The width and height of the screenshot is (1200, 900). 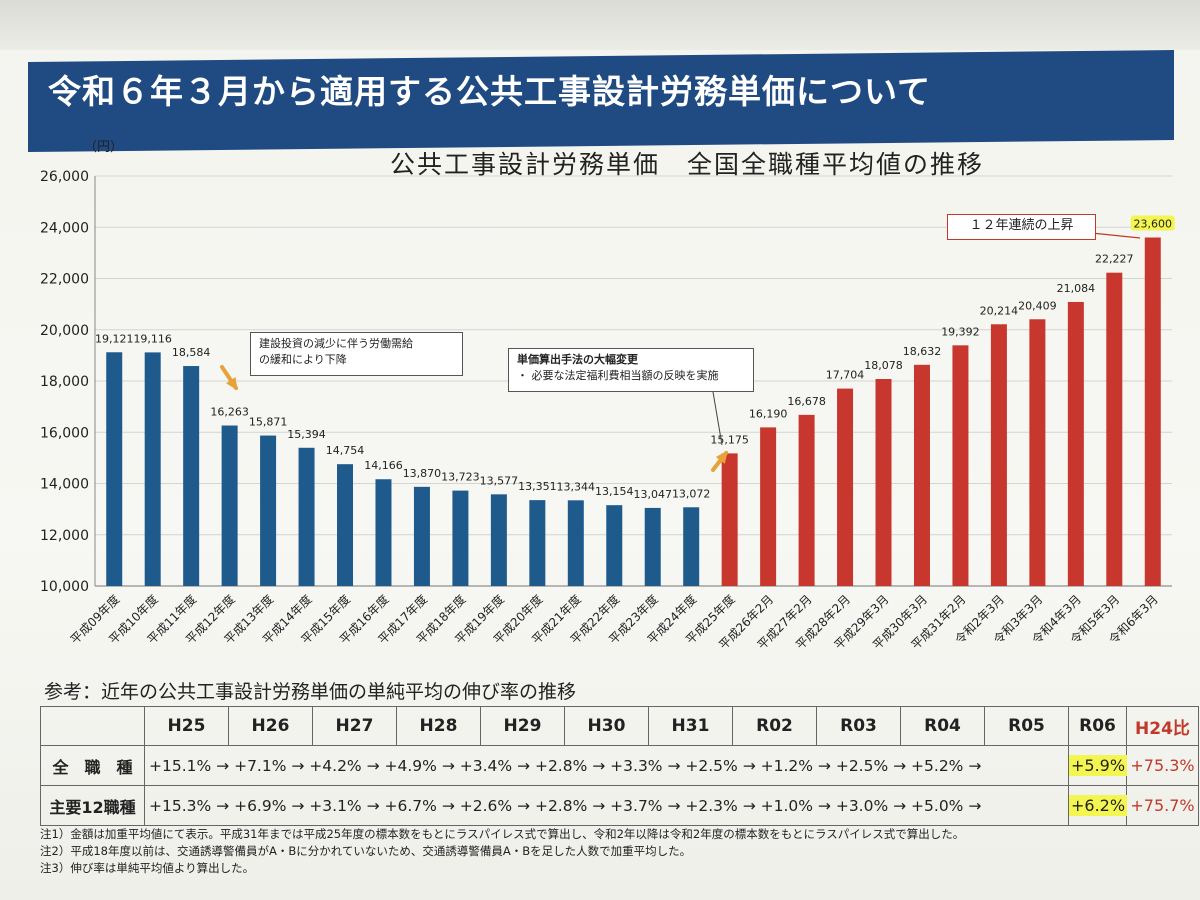 What do you see at coordinates (711, 765) in the screenshot?
I see `growth-value: +2.5%` at bounding box center [711, 765].